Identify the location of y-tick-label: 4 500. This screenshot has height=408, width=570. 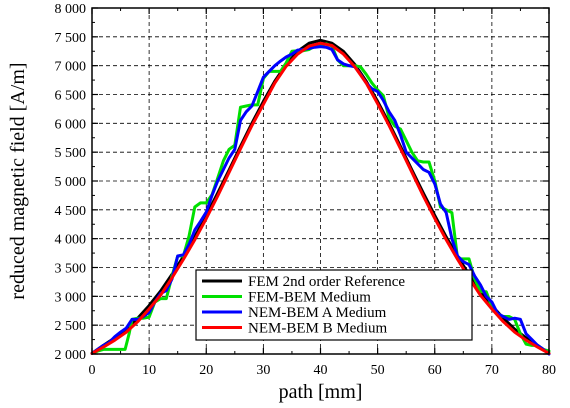
(71, 211).